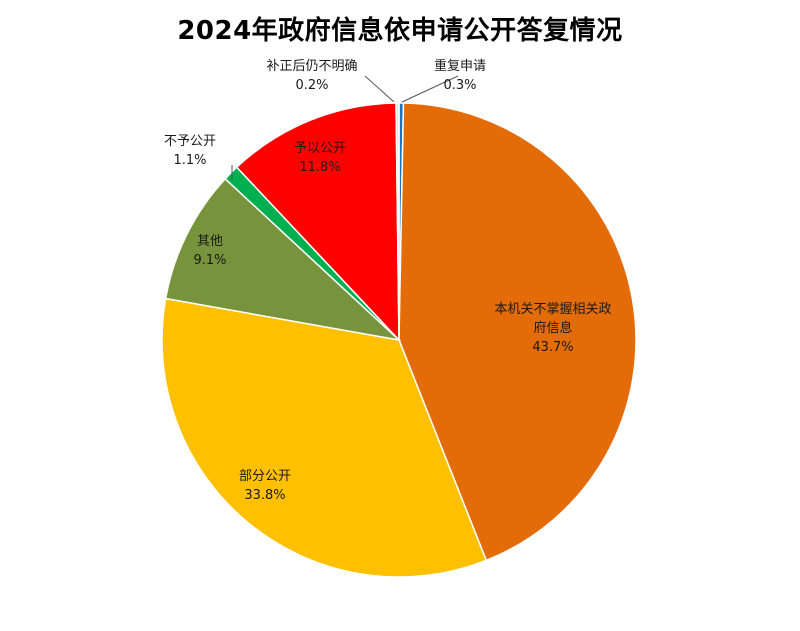 The width and height of the screenshot is (800, 631). What do you see at coordinates (320, 158) in the screenshot?
I see `slice-label: 予以公开 11.8%` at bounding box center [320, 158].